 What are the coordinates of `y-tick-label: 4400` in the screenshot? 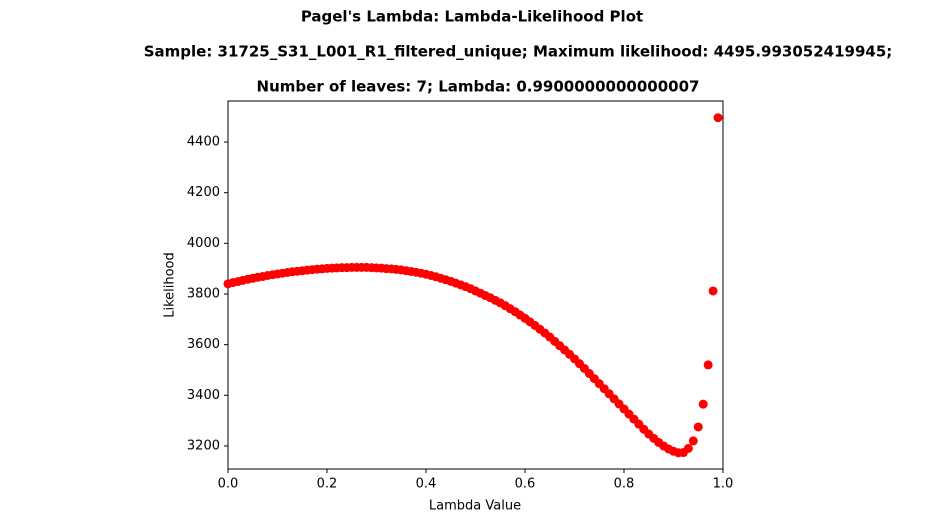 It's located at (203, 142).